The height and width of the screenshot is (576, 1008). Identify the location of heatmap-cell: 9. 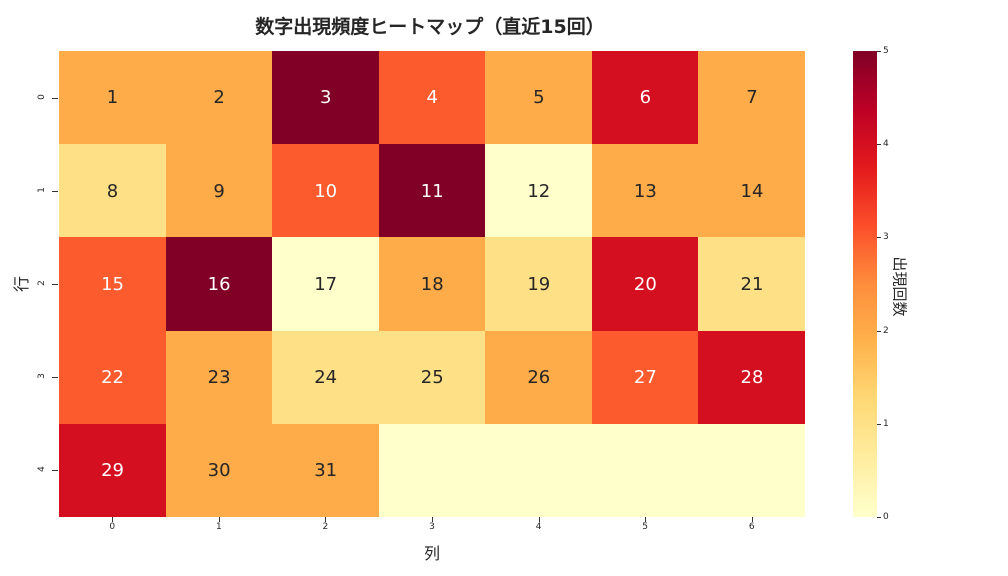
(219, 191).